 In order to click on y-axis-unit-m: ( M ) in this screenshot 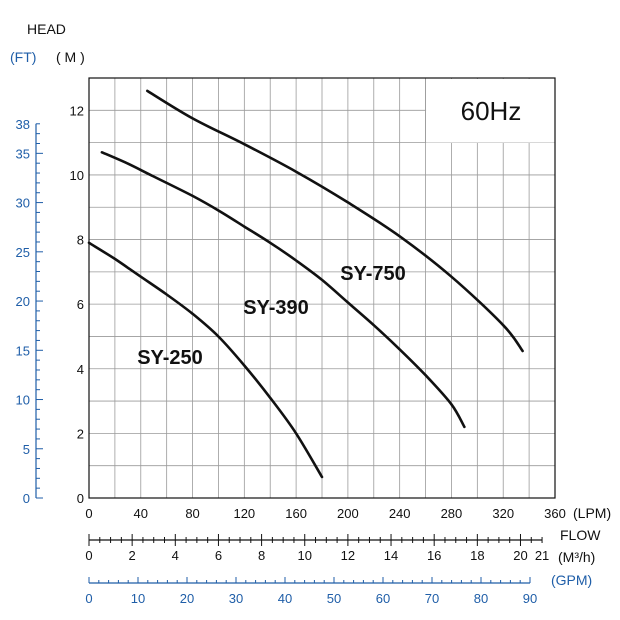, I will do `click(70, 57)`.